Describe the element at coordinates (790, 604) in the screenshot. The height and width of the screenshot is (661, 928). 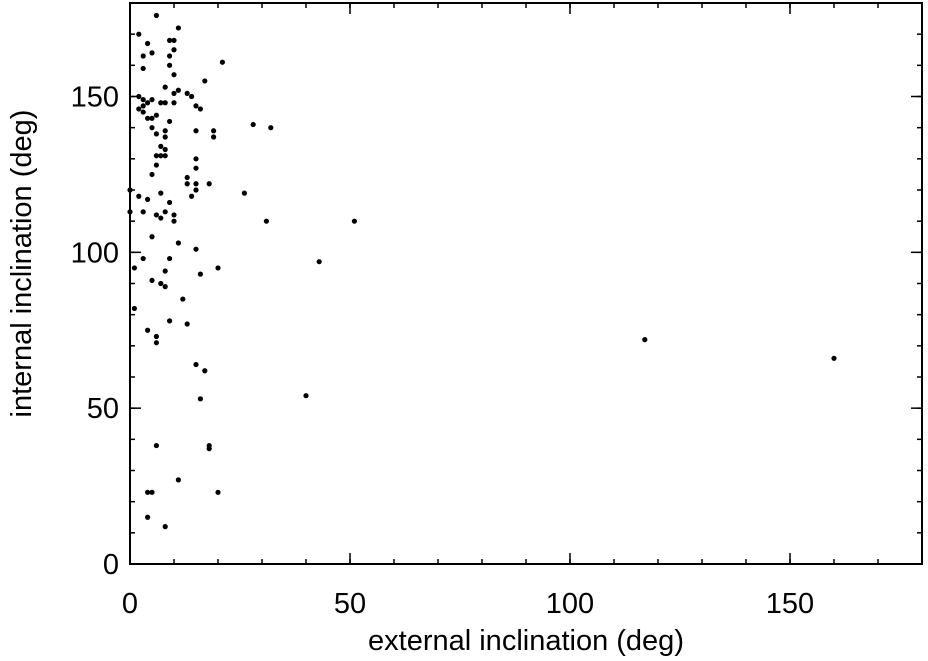
I see `x-tick-label: 150` at that location.